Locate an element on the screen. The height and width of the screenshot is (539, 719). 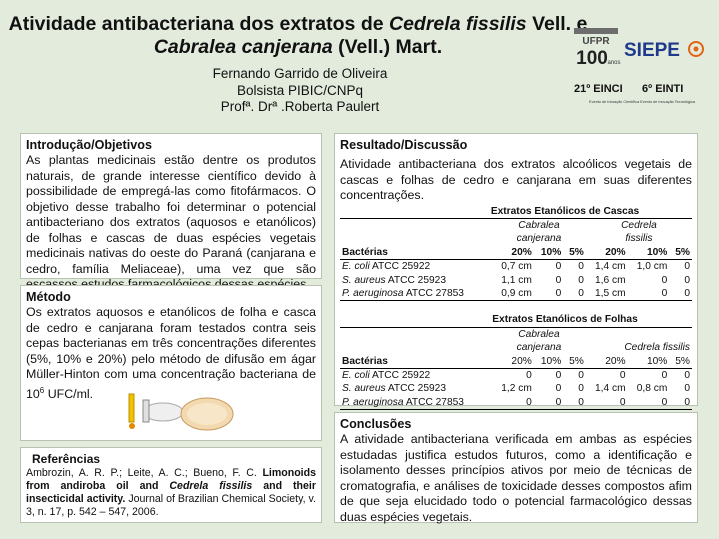
method-illustration is located at coordinates (181, 412).